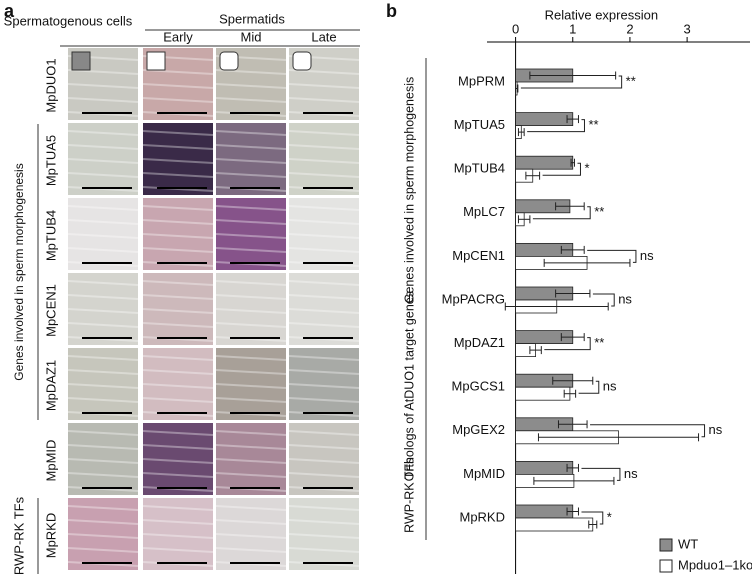 The height and width of the screenshot is (579, 752). Describe the element at coordinates (409, 190) in the screenshot. I see `group-label: Genes involved in sperm morphogenesis` at that location.